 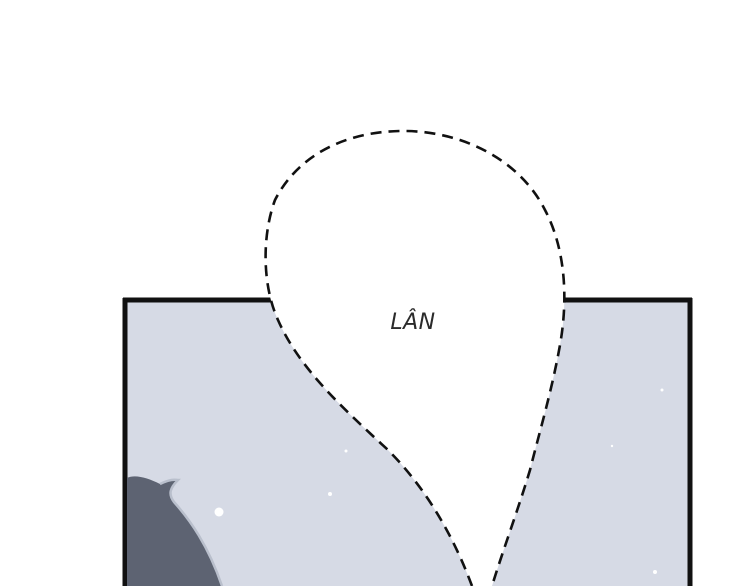 What do you see at coordinates (412, 322) in the screenshot?
I see `speech-bubble-text: LÂN` at bounding box center [412, 322].